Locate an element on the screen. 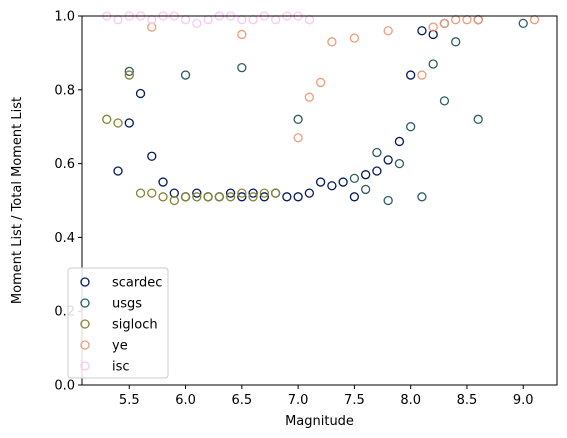 The width and height of the screenshot is (567, 438). y-tick-label: 0.0 is located at coordinates (64, 386).